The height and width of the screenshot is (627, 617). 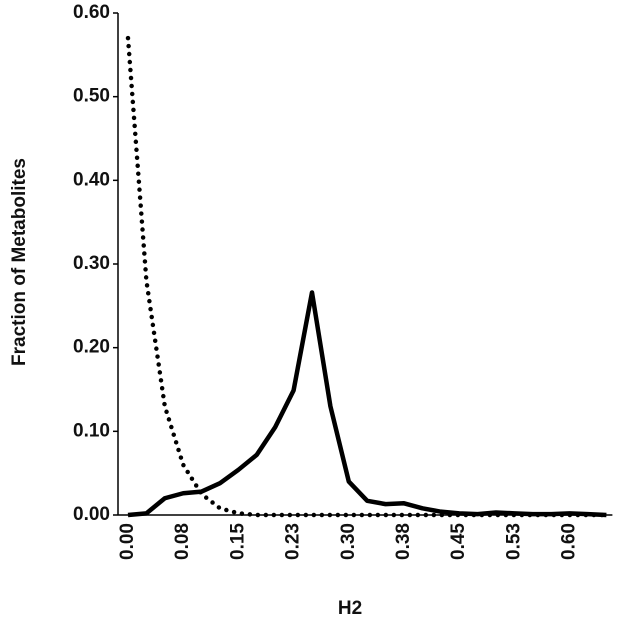 What do you see at coordinates (19, 262) in the screenshot?
I see `y-axis-label: Fraction of Metabolites` at bounding box center [19, 262].